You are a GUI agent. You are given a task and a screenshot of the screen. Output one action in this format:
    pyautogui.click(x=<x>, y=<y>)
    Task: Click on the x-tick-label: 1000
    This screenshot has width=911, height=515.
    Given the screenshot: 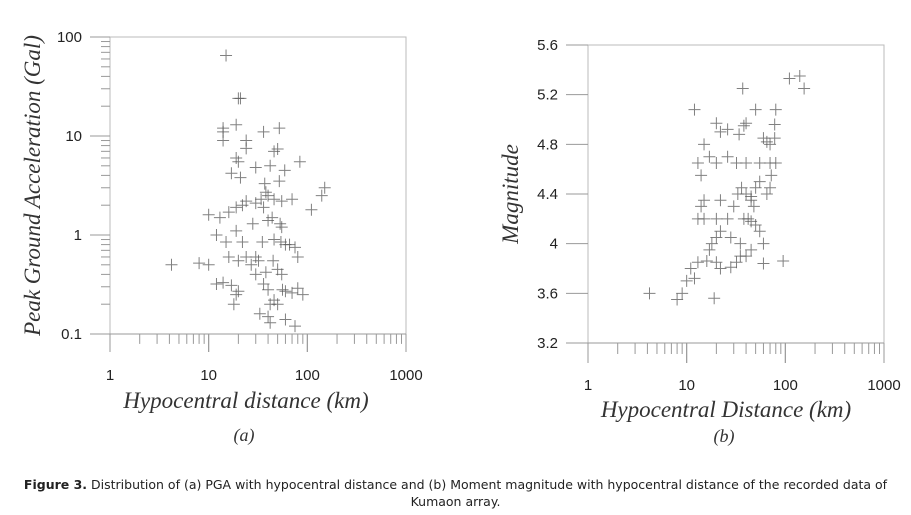 What is the action you would take?
    pyautogui.click(x=883, y=385)
    